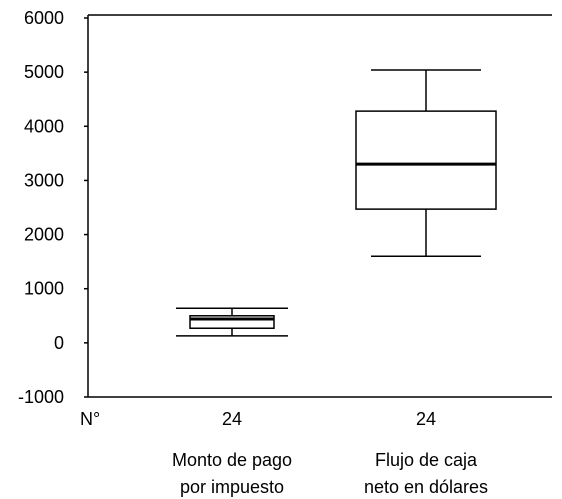 This screenshot has width=562, height=499. I want to click on y-tick-label: 4000, so click(44, 126).